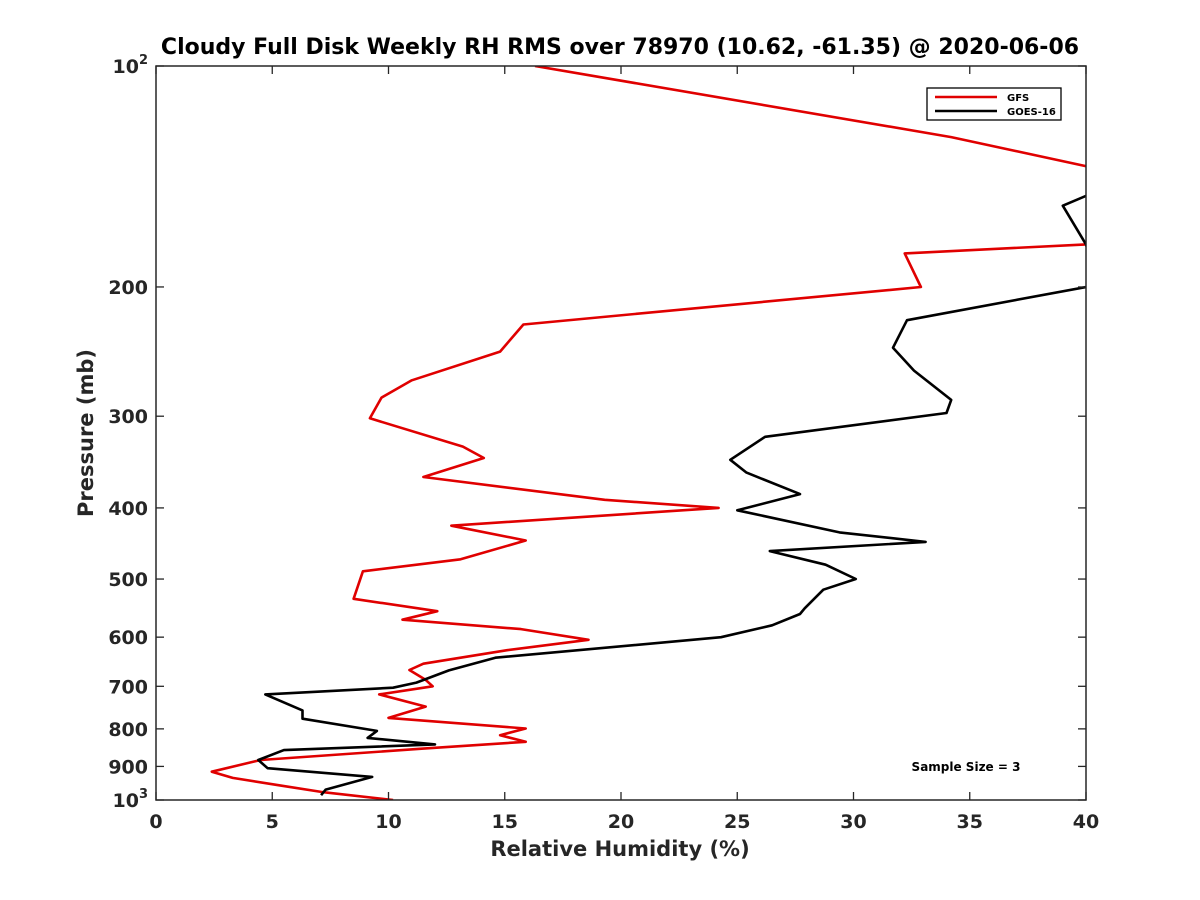 Image resolution: width=1200 pixels, height=900 pixels. What do you see at coordinates (621, 822) in the screenshot?
I see `x-tick-label: 20` at bounding box center [621, 822].